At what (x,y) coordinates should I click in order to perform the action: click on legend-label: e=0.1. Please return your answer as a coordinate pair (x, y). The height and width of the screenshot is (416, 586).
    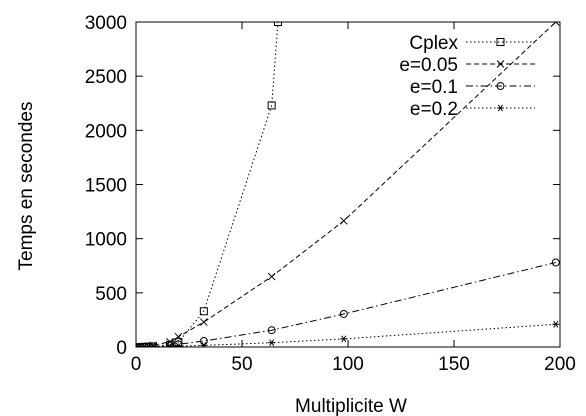
    Looking at the image, I should click on (434, 87).